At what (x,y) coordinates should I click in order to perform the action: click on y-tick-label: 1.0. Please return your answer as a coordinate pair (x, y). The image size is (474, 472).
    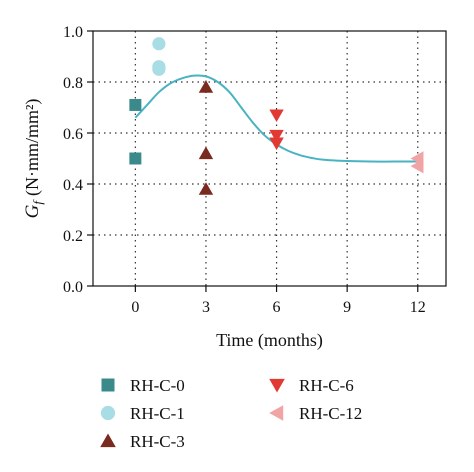
    Looking at the image, I should click on (73, 32).